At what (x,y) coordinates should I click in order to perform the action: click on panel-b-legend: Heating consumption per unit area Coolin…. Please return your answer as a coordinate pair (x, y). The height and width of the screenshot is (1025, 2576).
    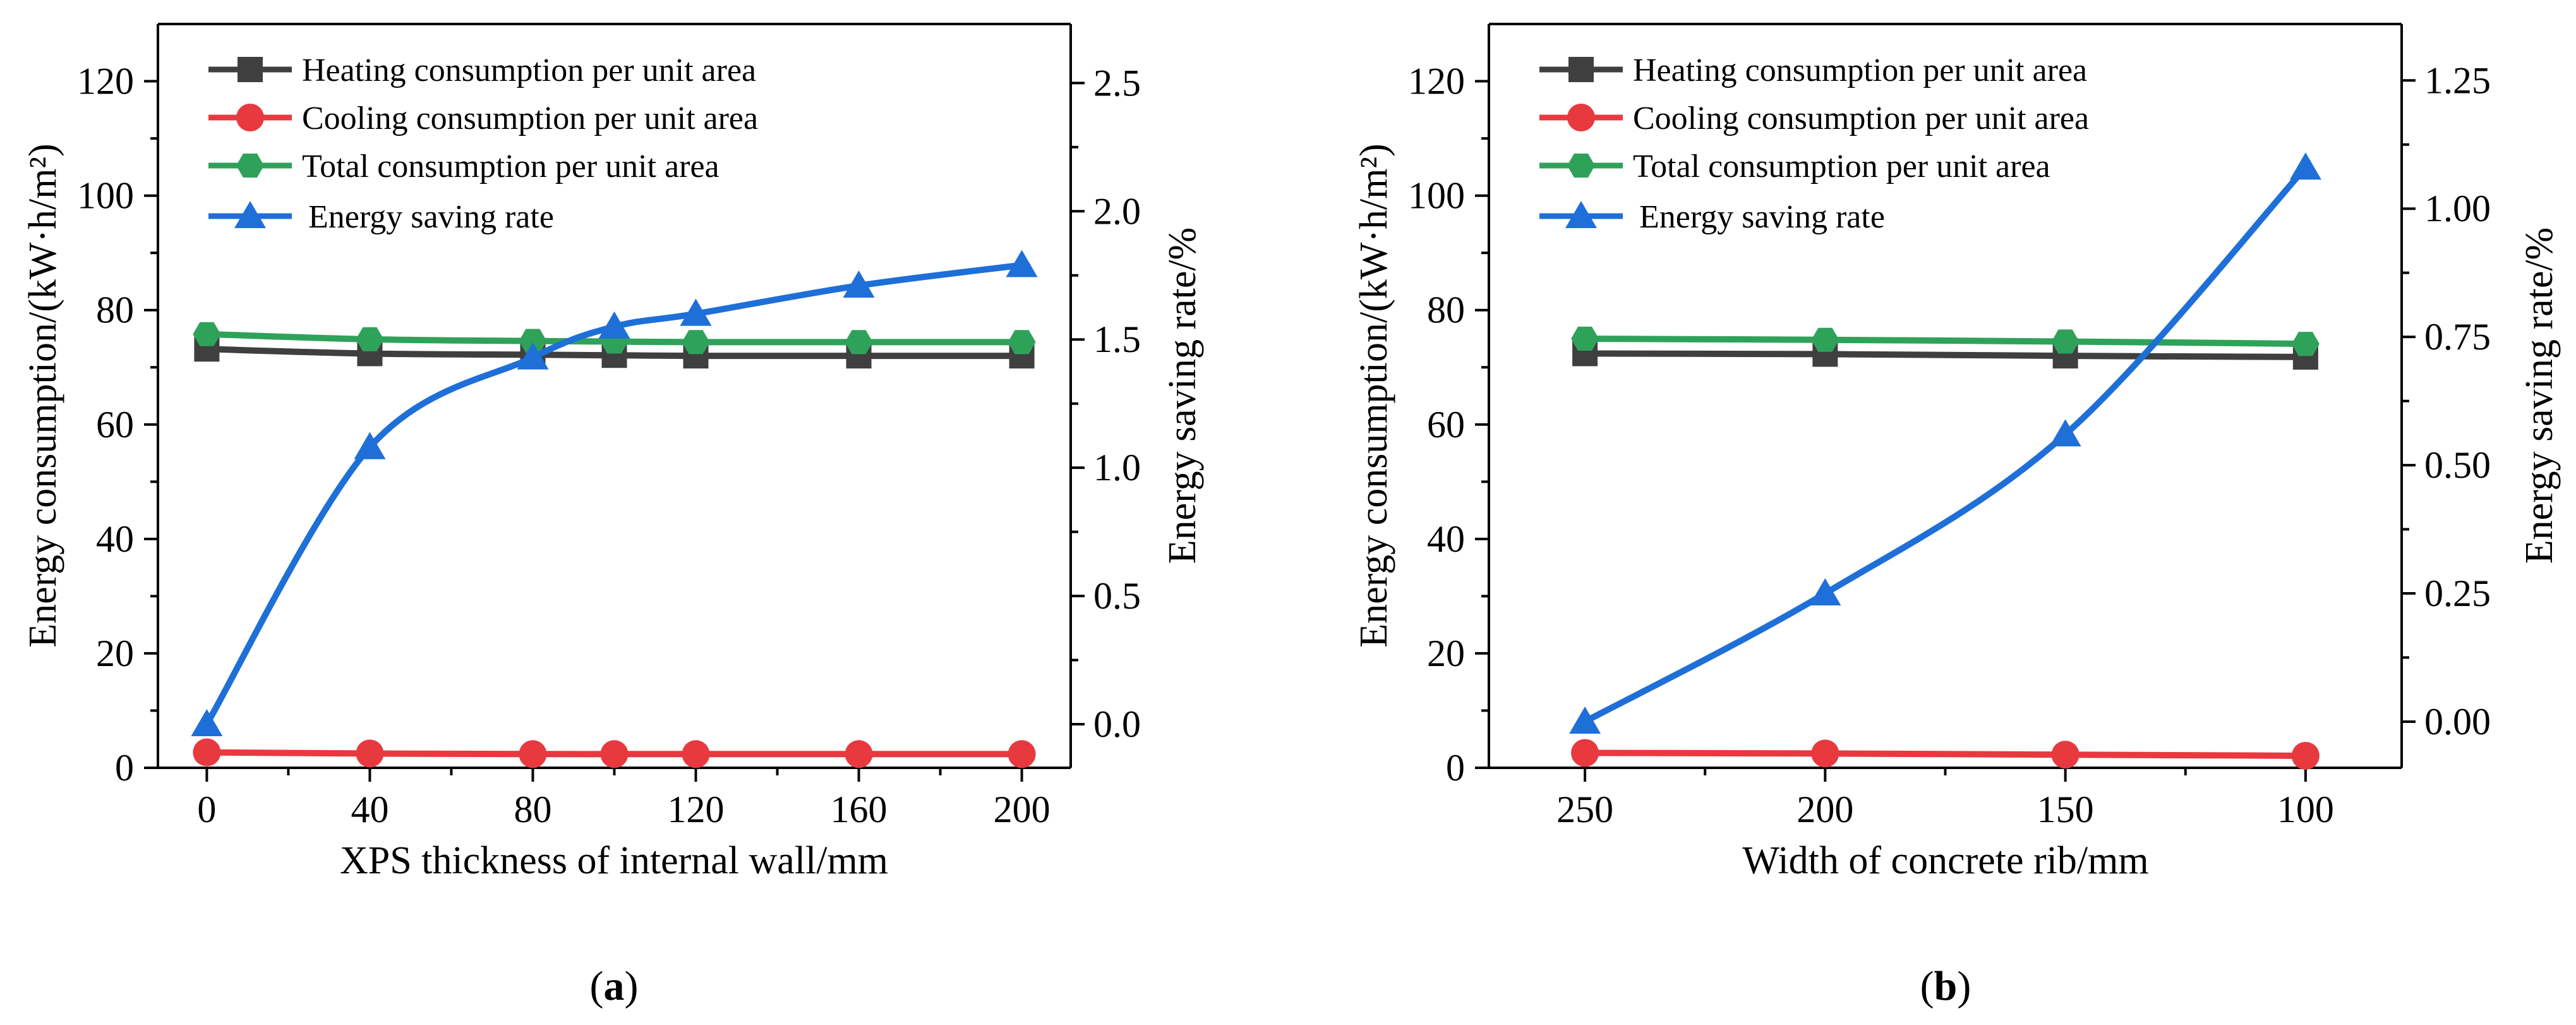
    Looking at the image, I should click on (1814, 144).